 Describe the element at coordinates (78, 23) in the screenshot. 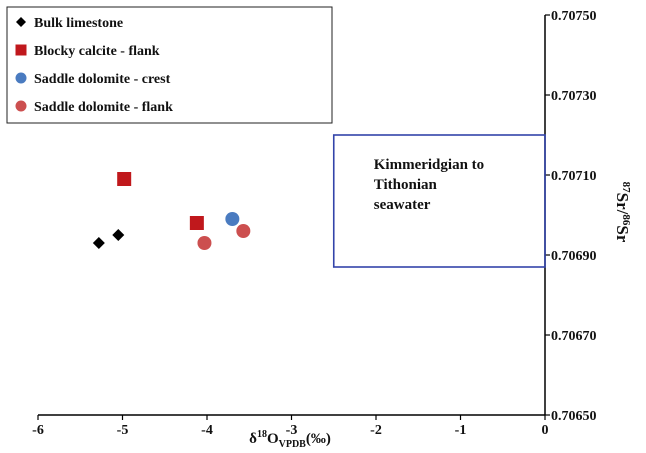

I see `legend-label: Bulk limestone` at that location.